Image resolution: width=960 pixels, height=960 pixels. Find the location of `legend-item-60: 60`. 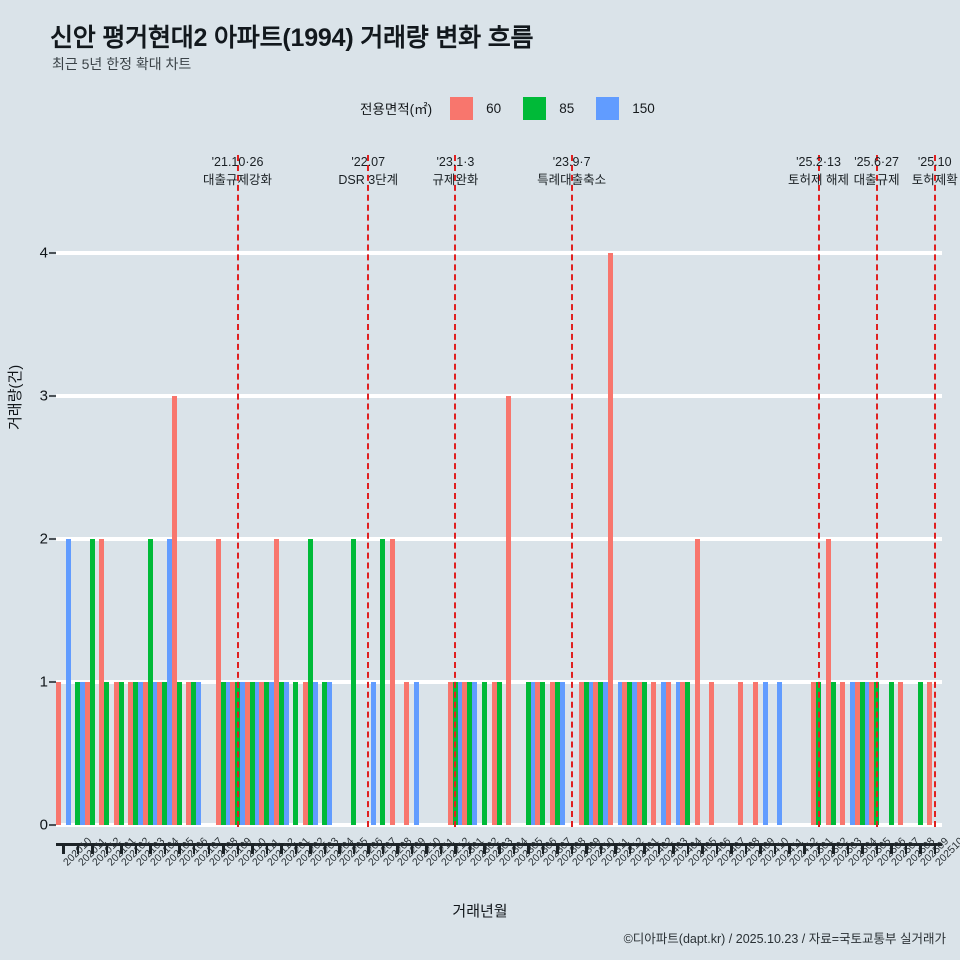

legend-item-60: 60 is located at coordinates (486, 108).